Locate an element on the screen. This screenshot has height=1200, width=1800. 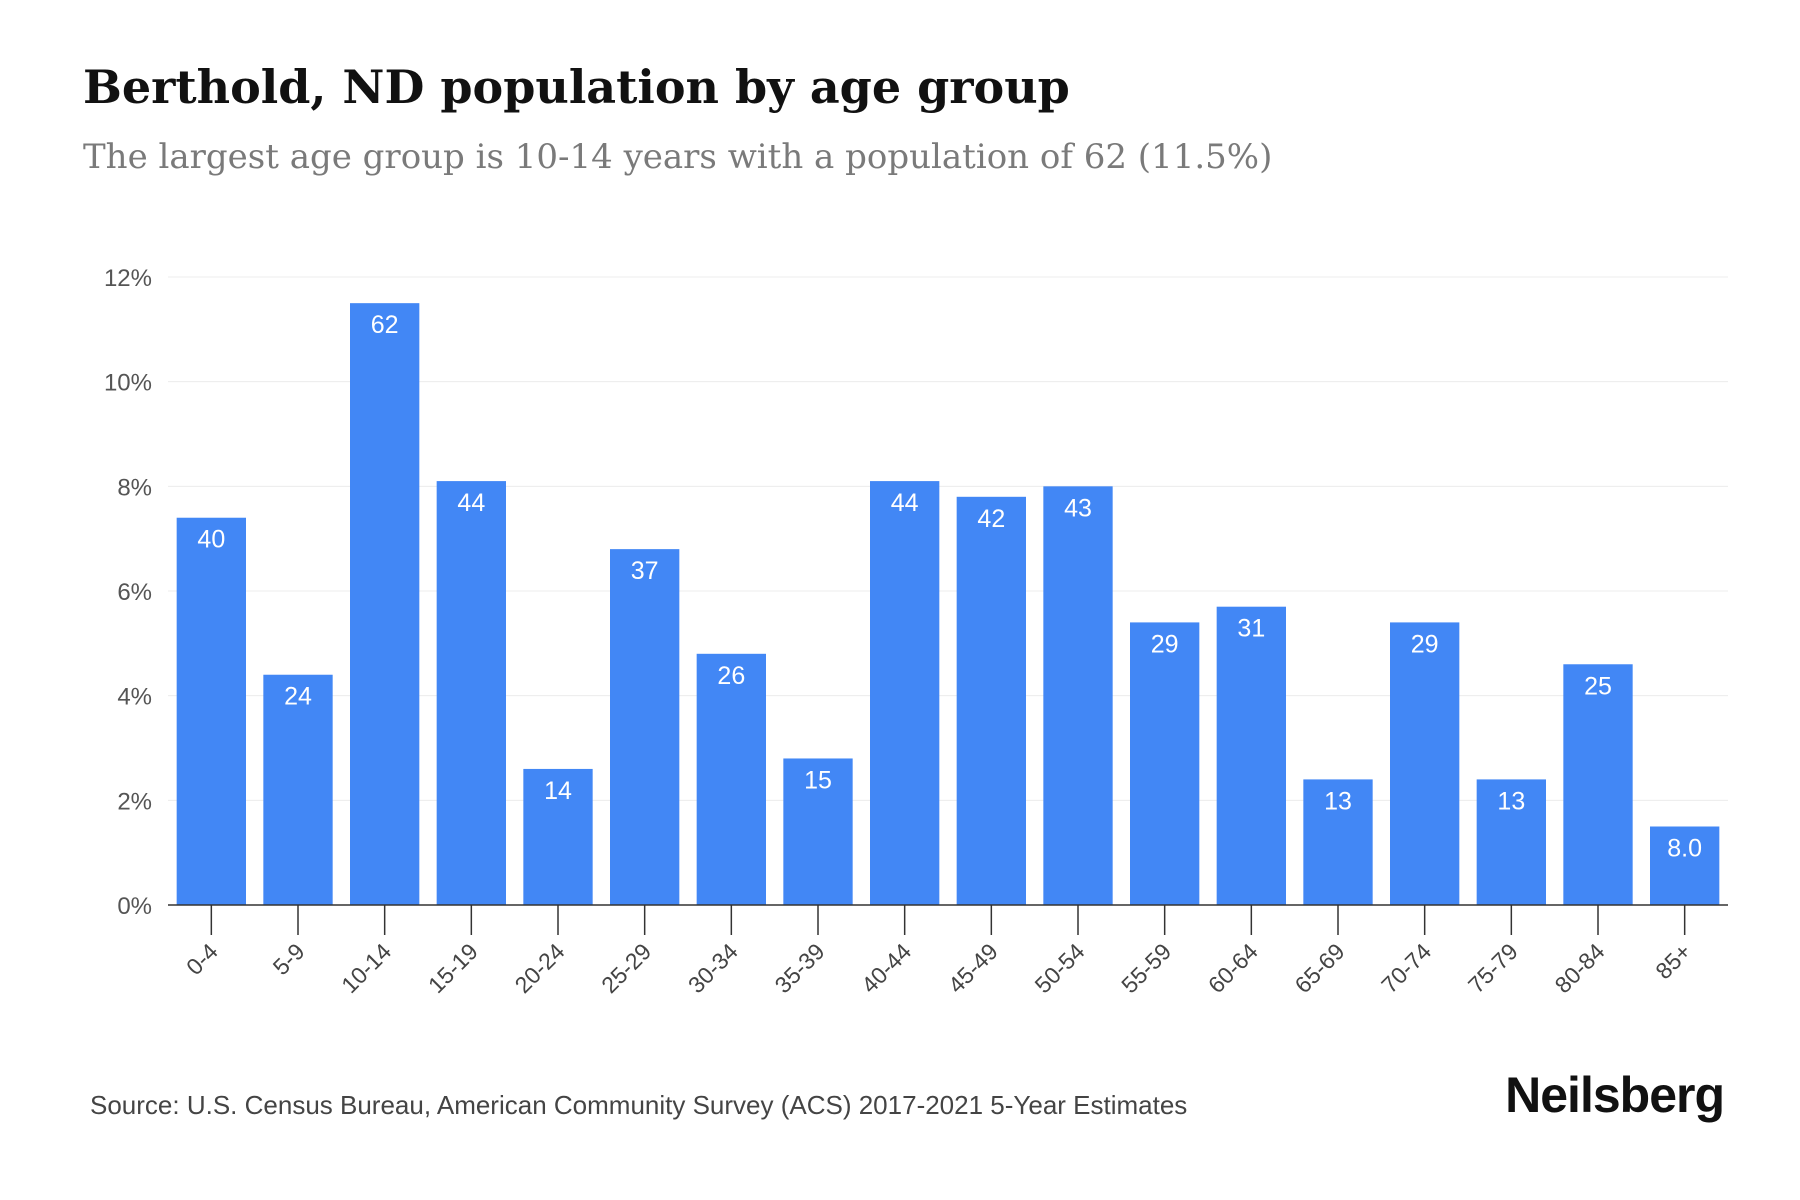
x-tick-label: 55-59 is located at coordinates (1146, 968).